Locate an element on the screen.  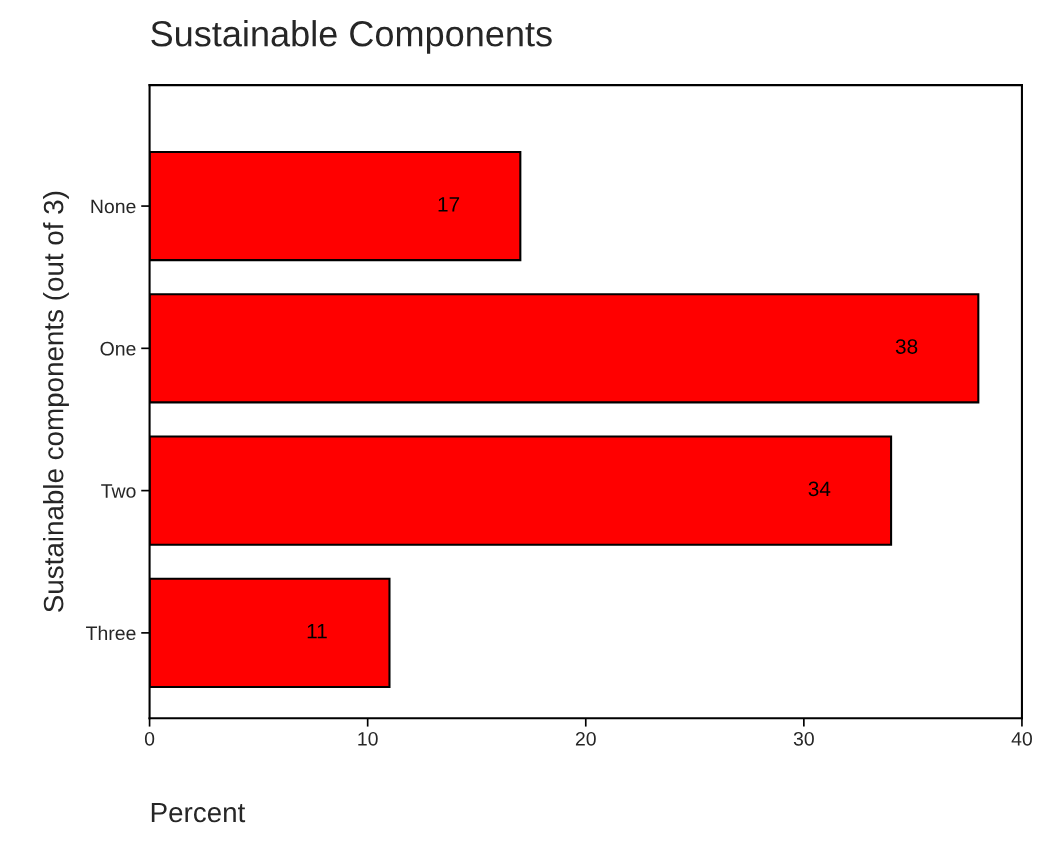
x-axis-title: Percent is located at coordinates (198, 812).